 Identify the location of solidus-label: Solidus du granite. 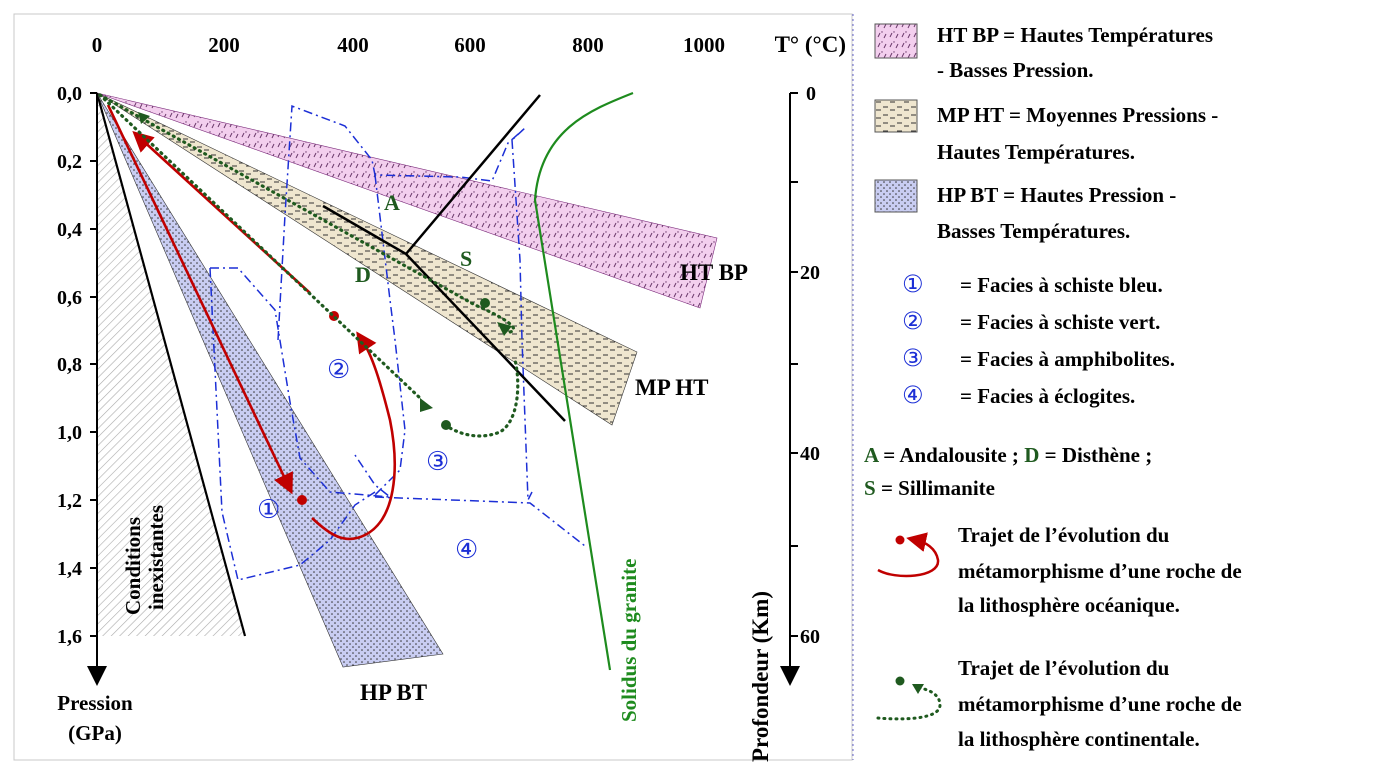
(629, 640).